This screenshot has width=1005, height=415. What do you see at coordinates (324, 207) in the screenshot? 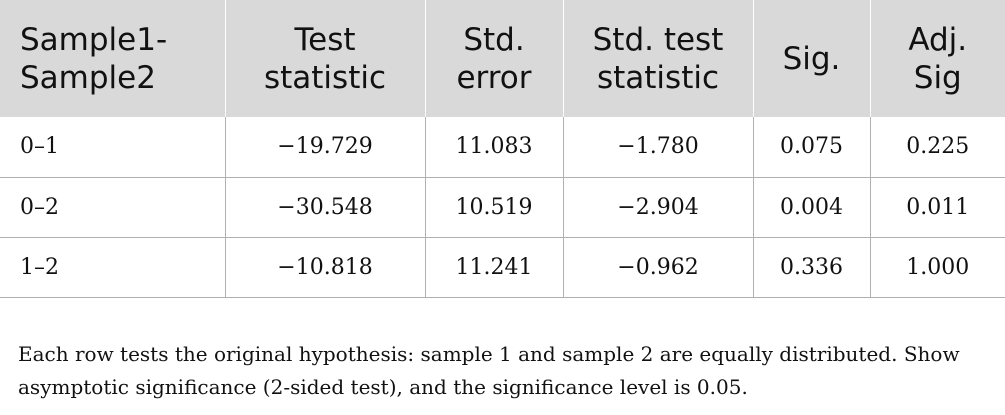
I see `cell-test-statistic: −30.548` at bounding box center [324, 207].